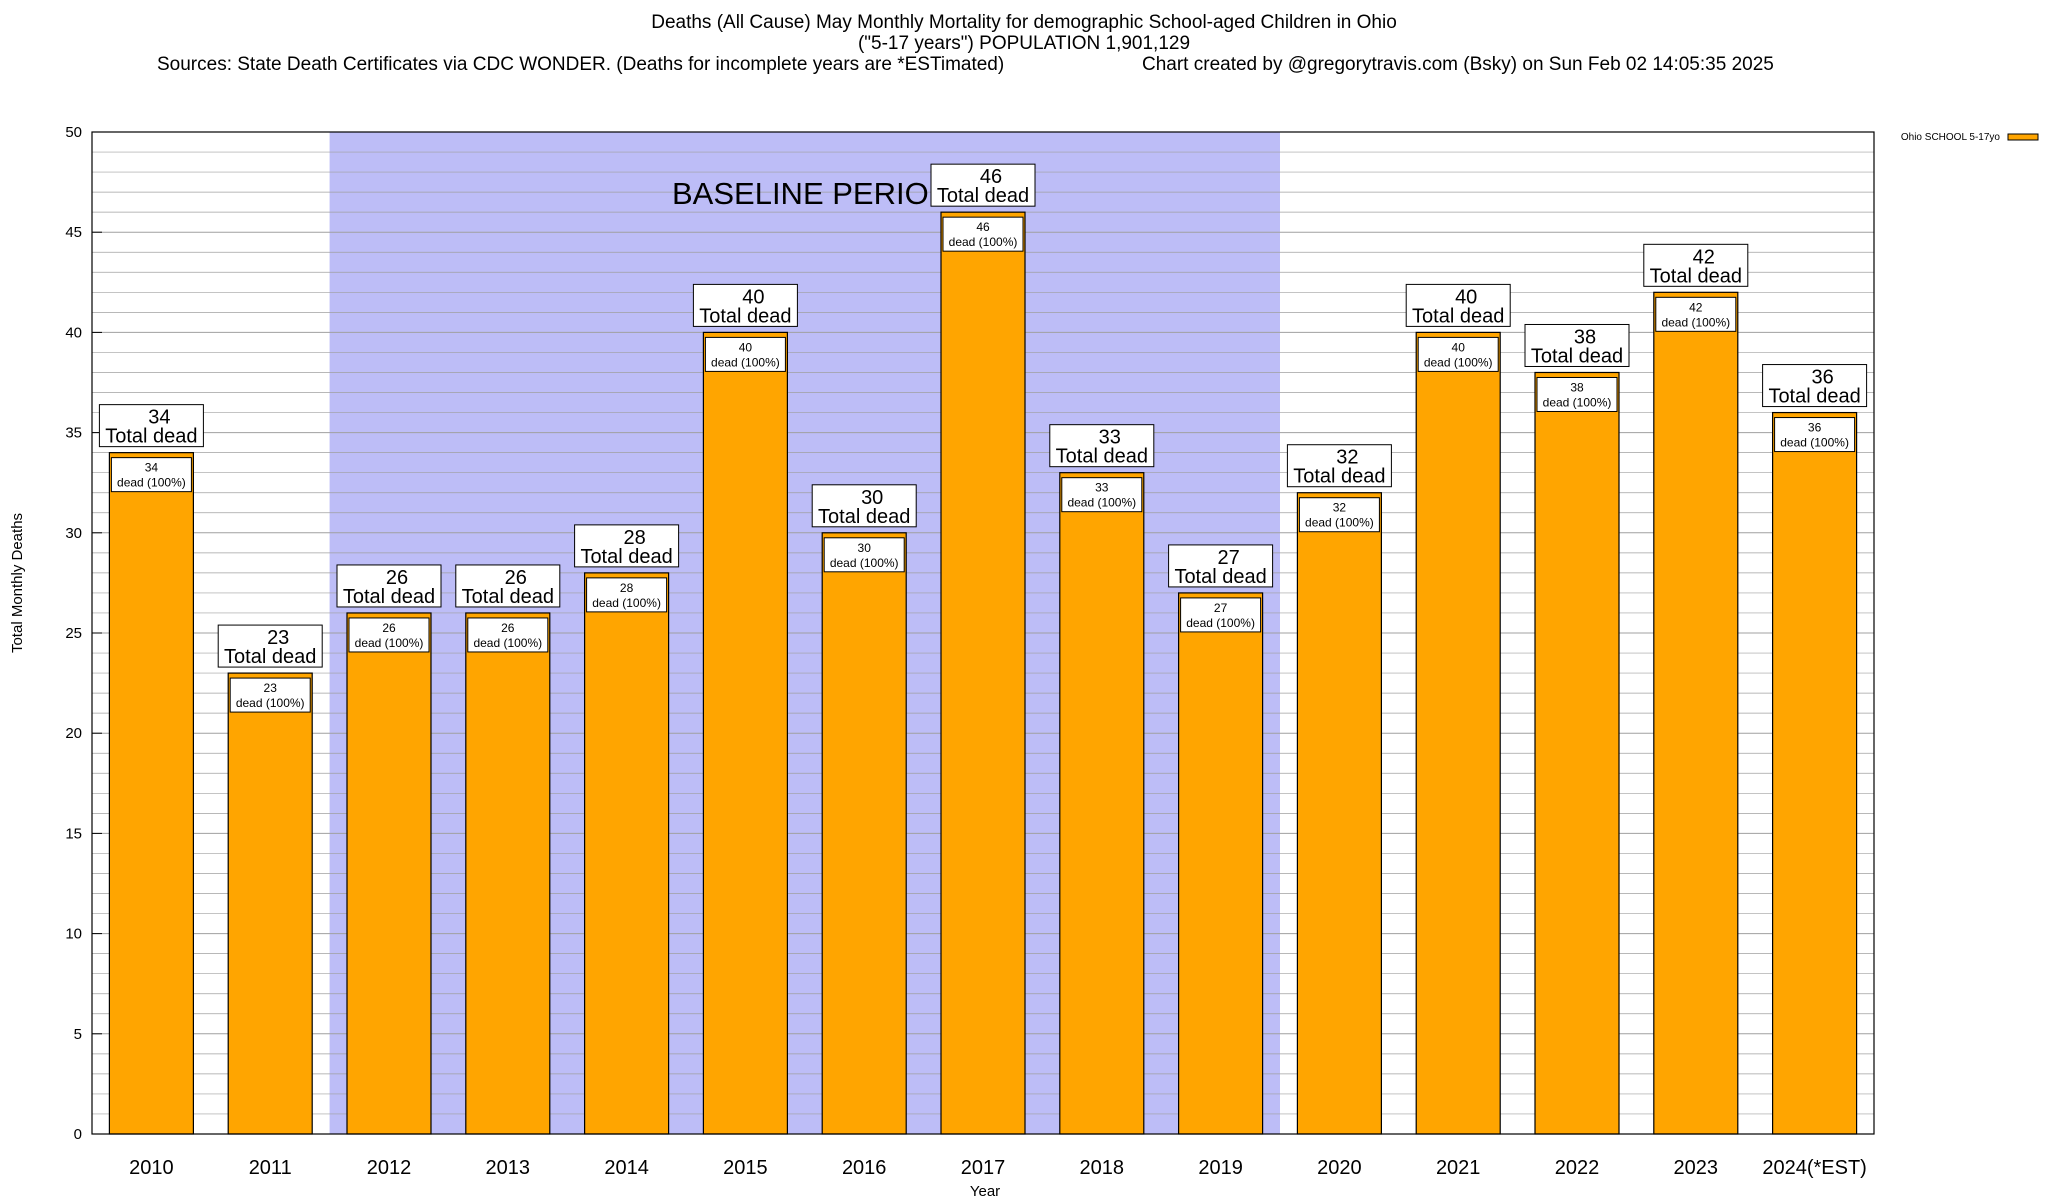 This screenshot has width=2048, height=1200. What do you see at coordinates (1814, 1168) in the screenshot?
I see `x-tick-label: 2024(*EST)` at bounding box center [1814, 1168].